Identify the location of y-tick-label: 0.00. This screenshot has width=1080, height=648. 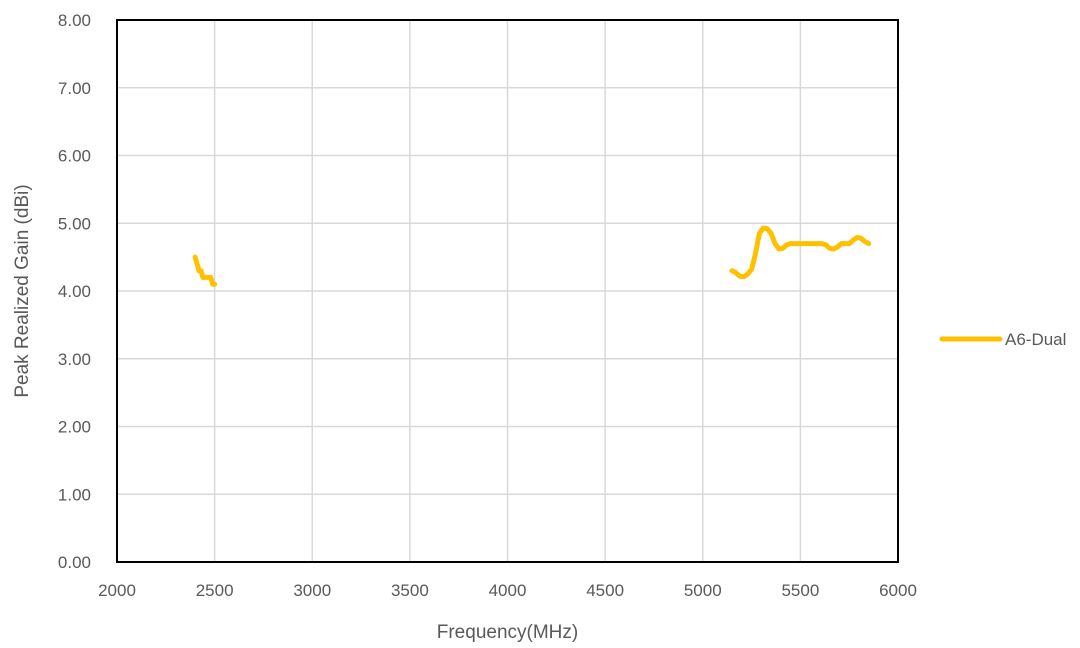
(74, 562).